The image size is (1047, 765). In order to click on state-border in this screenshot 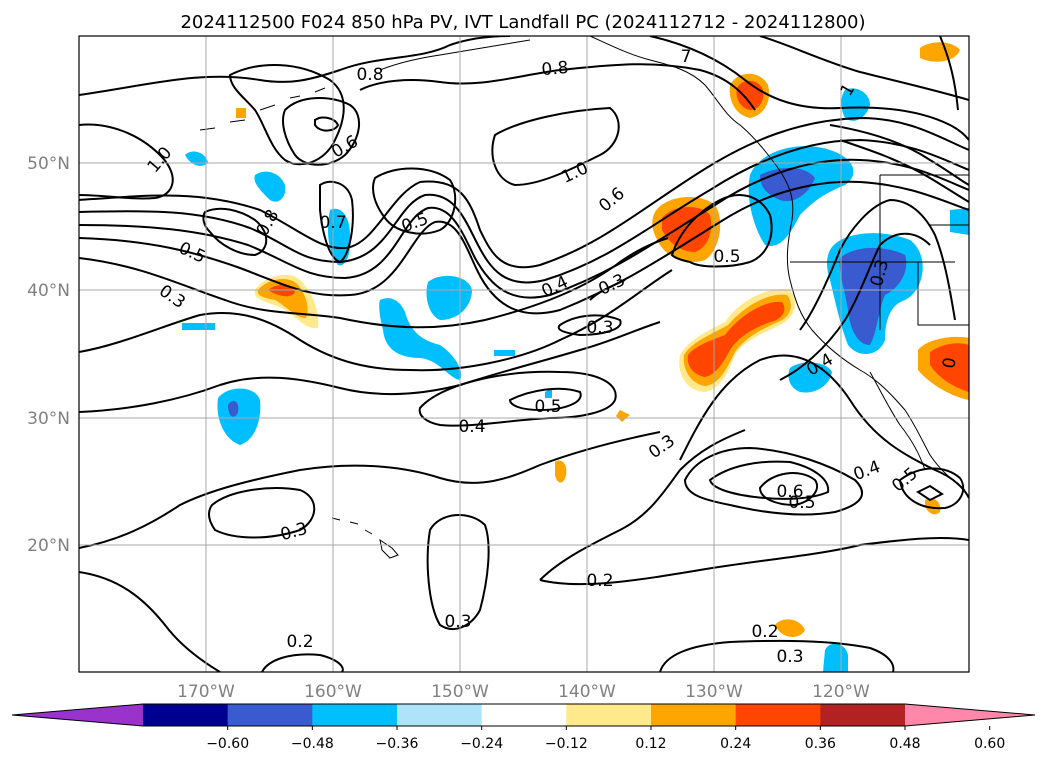, I will do `click(879, 252)`.